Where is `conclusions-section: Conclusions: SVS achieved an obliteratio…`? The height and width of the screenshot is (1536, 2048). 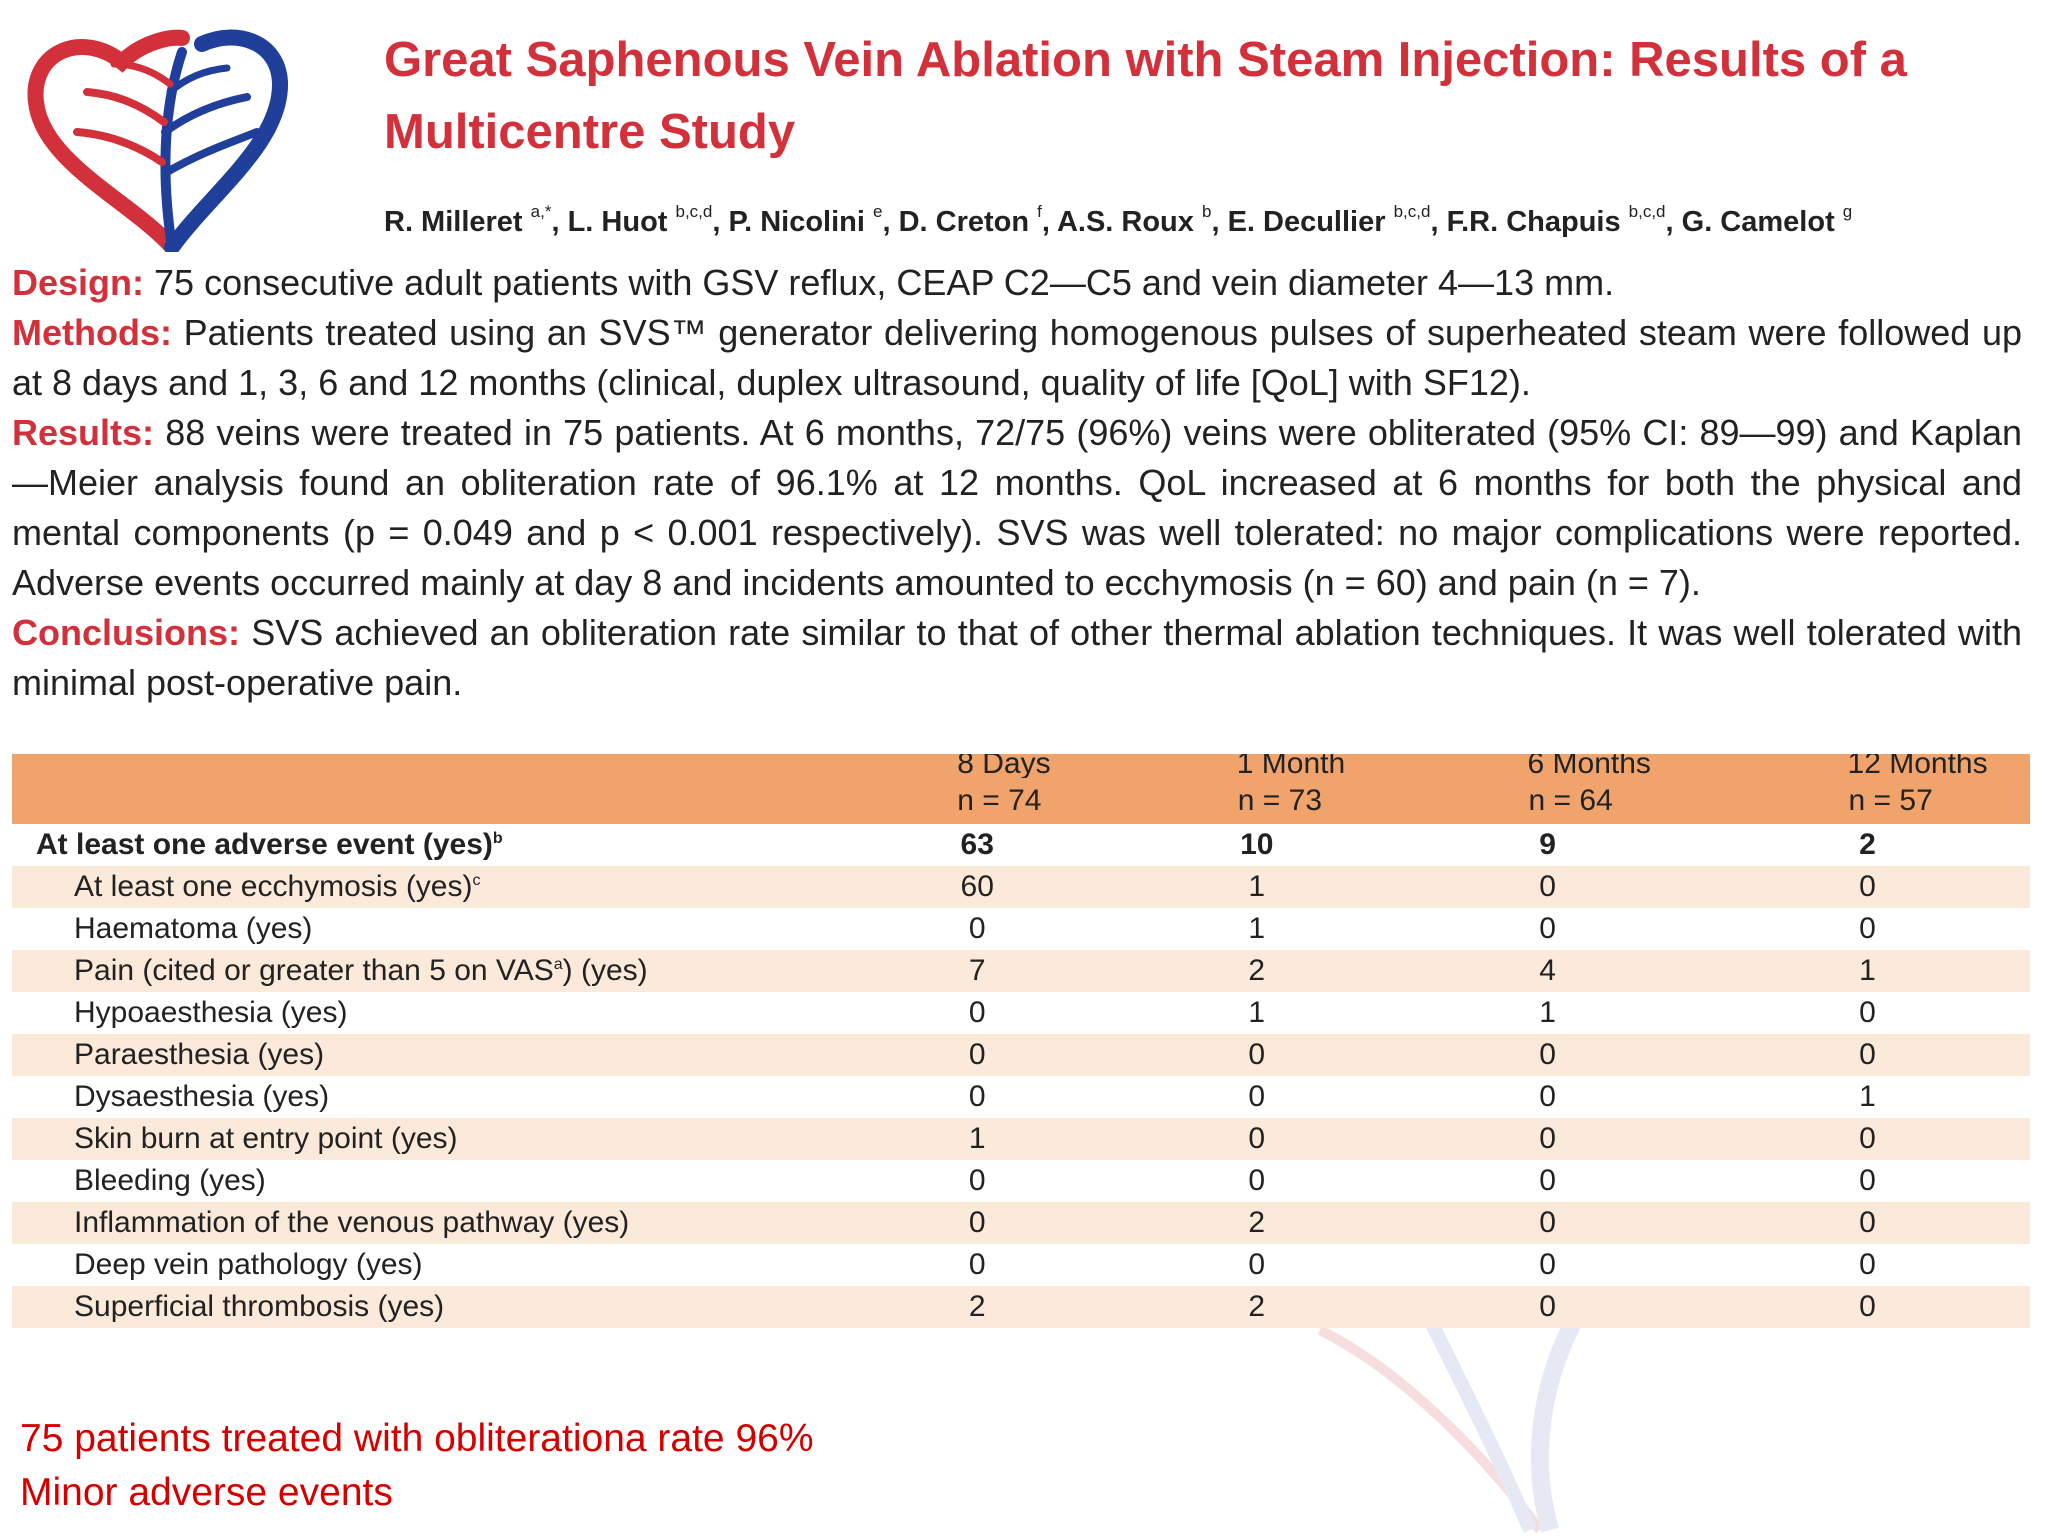
conclusions-section: Conclusions: SVS achieved an obliteratio… is located at coordinates (1017, 658).